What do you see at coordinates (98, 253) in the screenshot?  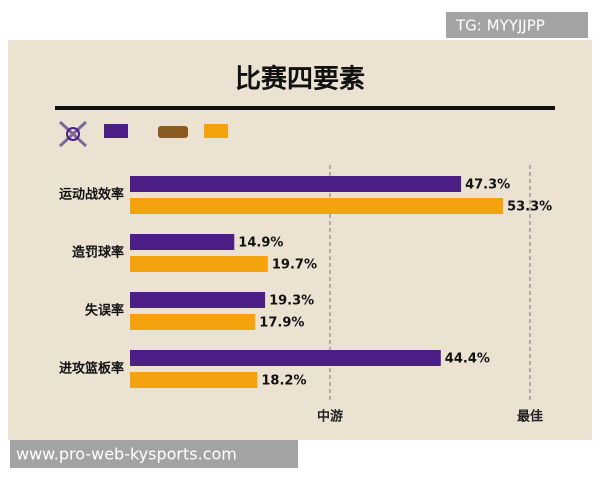 I see `category-label: 造罚球率` at bounding box center [98, 253].